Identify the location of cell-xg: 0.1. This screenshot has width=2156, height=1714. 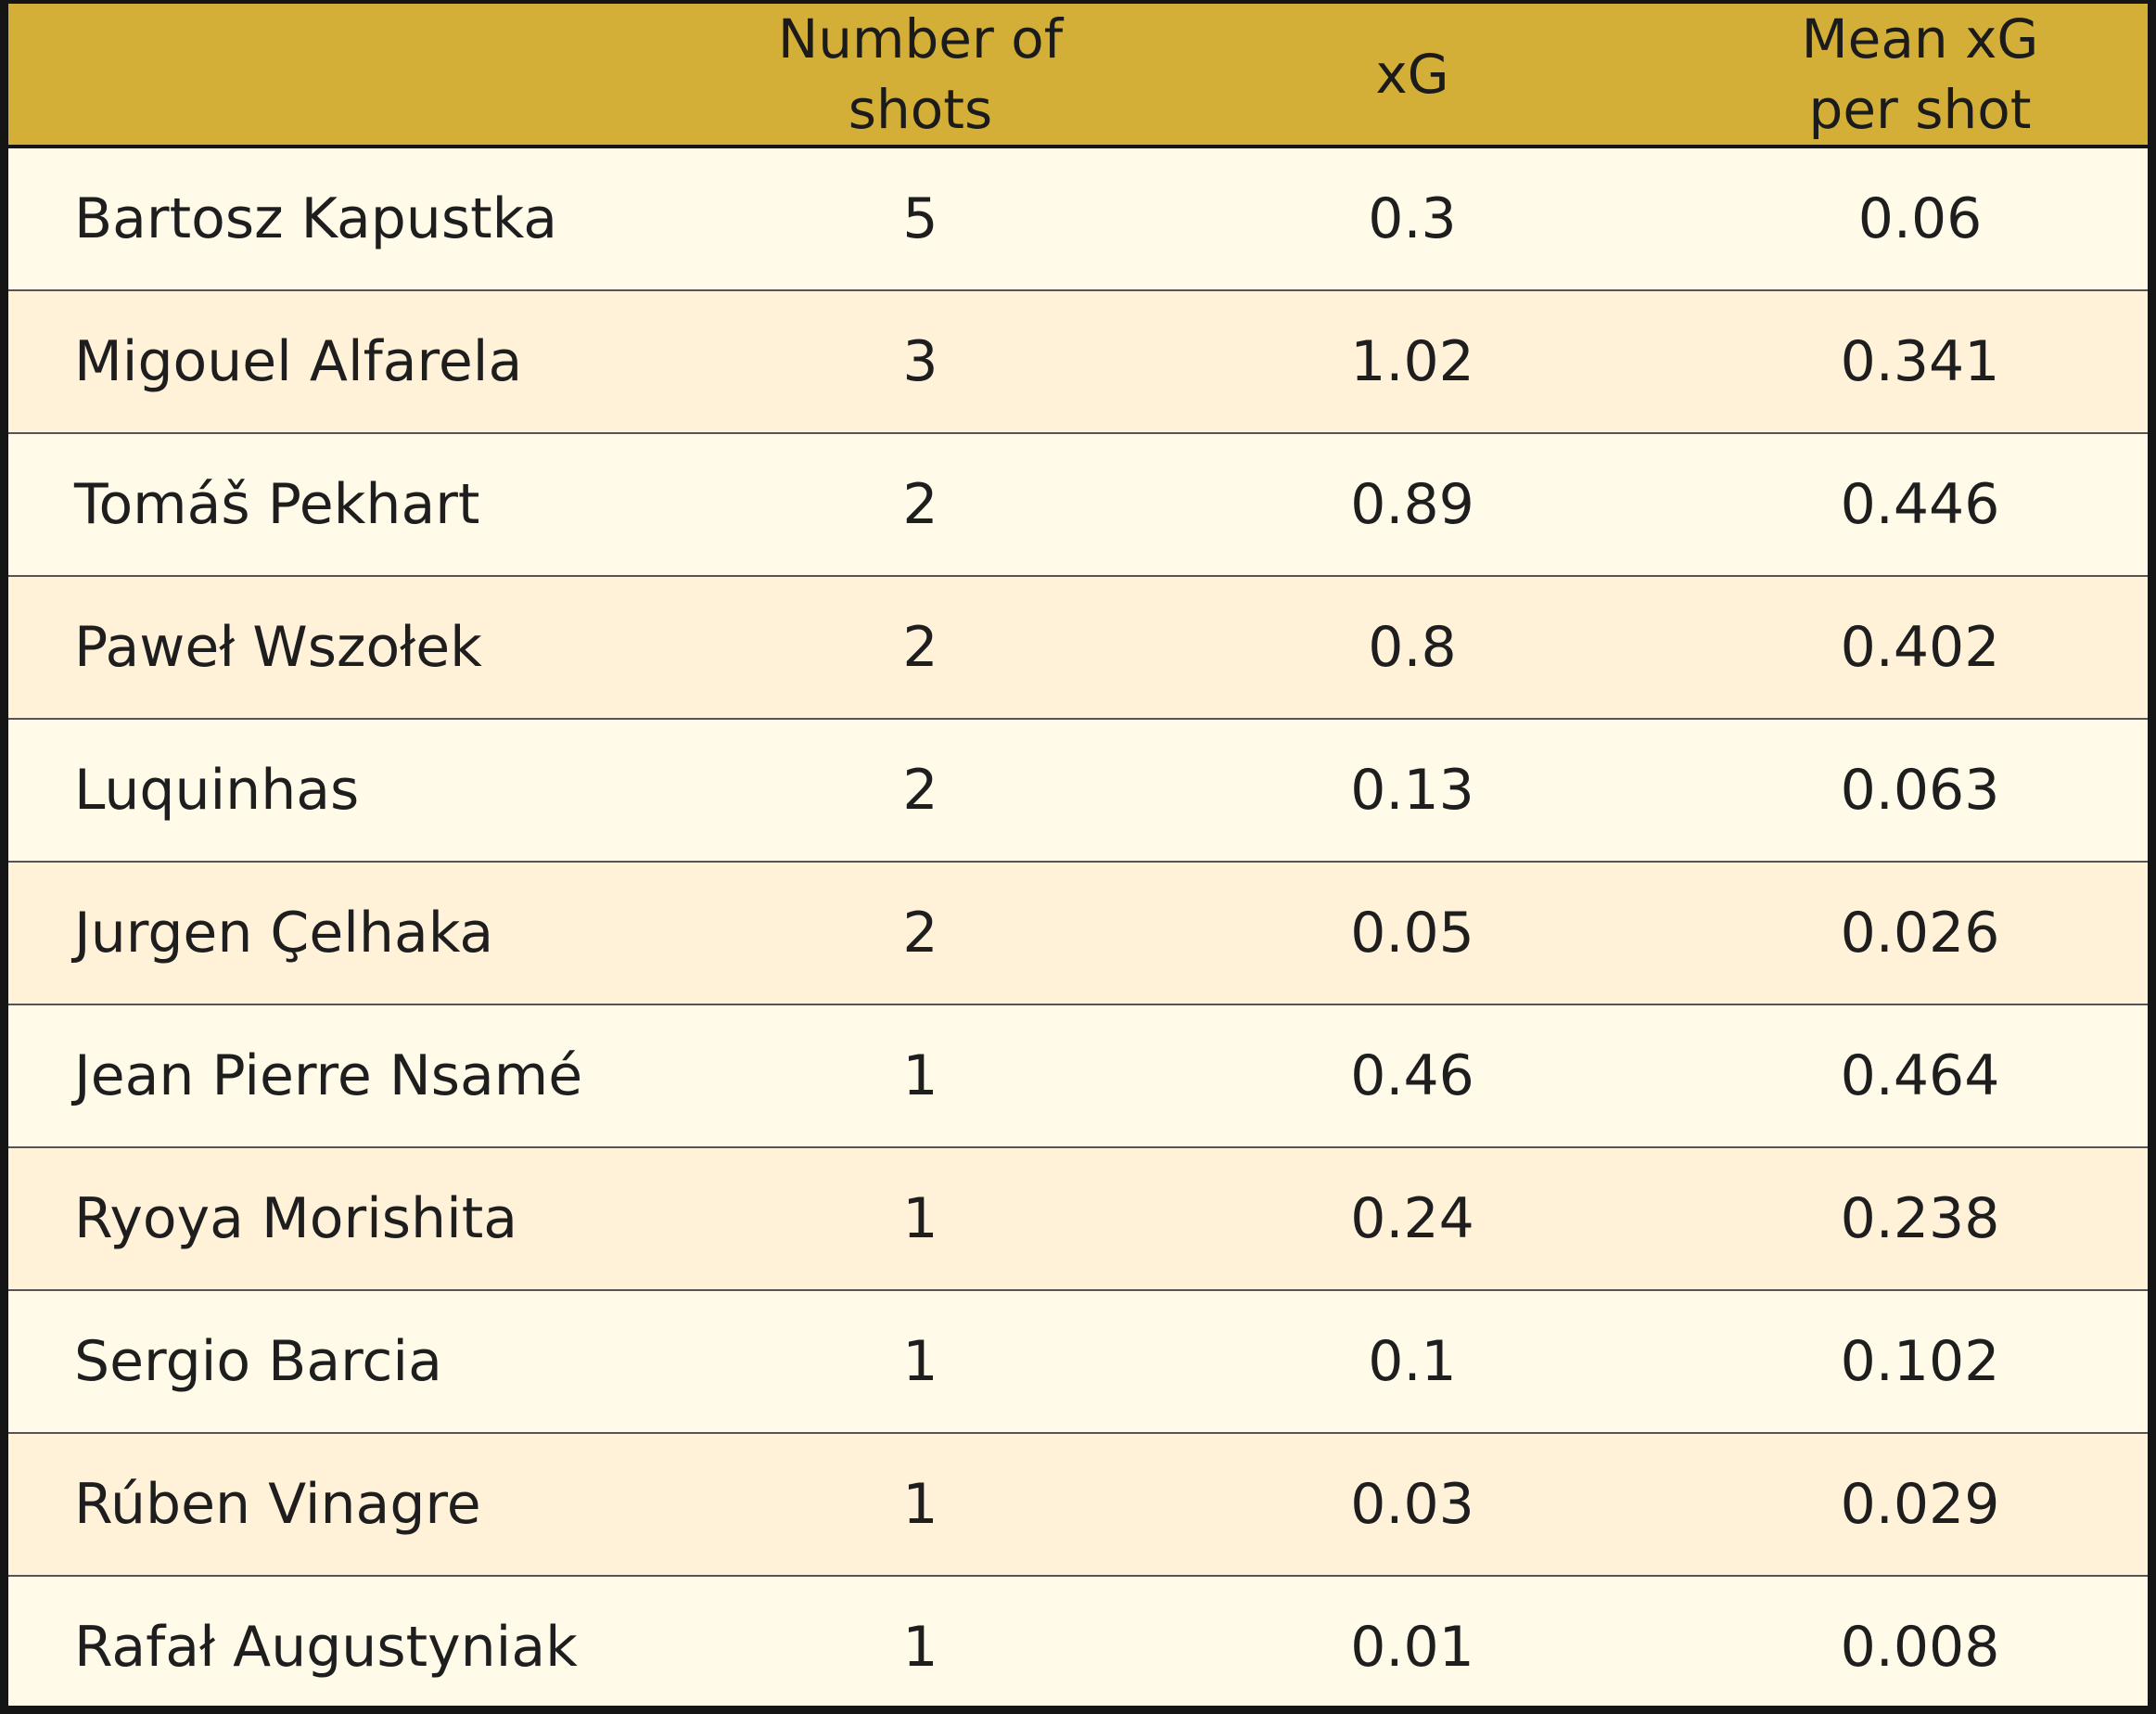
(1412, 1362).